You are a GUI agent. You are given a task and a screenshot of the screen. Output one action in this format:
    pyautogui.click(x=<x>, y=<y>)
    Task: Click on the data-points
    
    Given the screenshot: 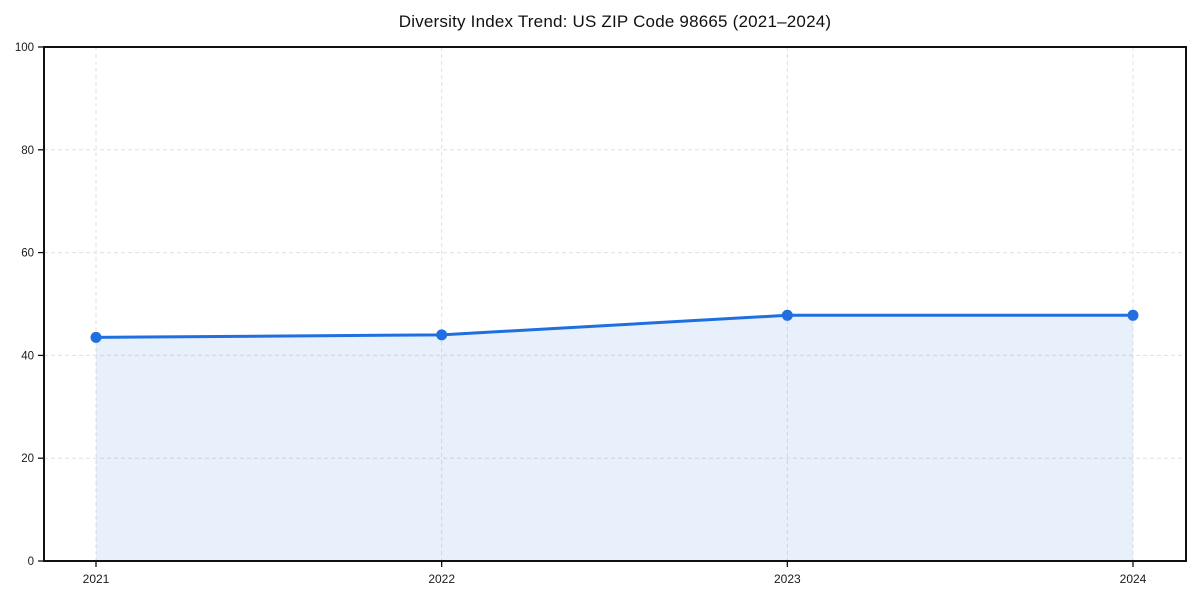 What is the action you would take?
    pyautogui.click(x=614, y=326)
    